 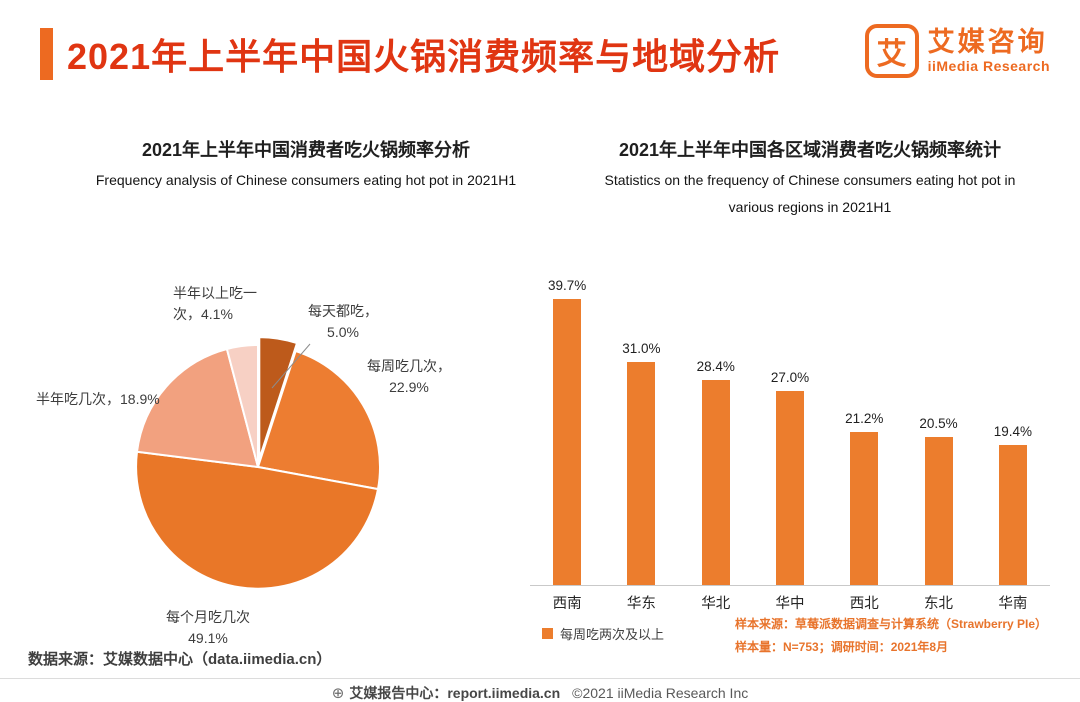 I want to click on pie-label-line: 每个月吃几次, so click(x=208, y=617).